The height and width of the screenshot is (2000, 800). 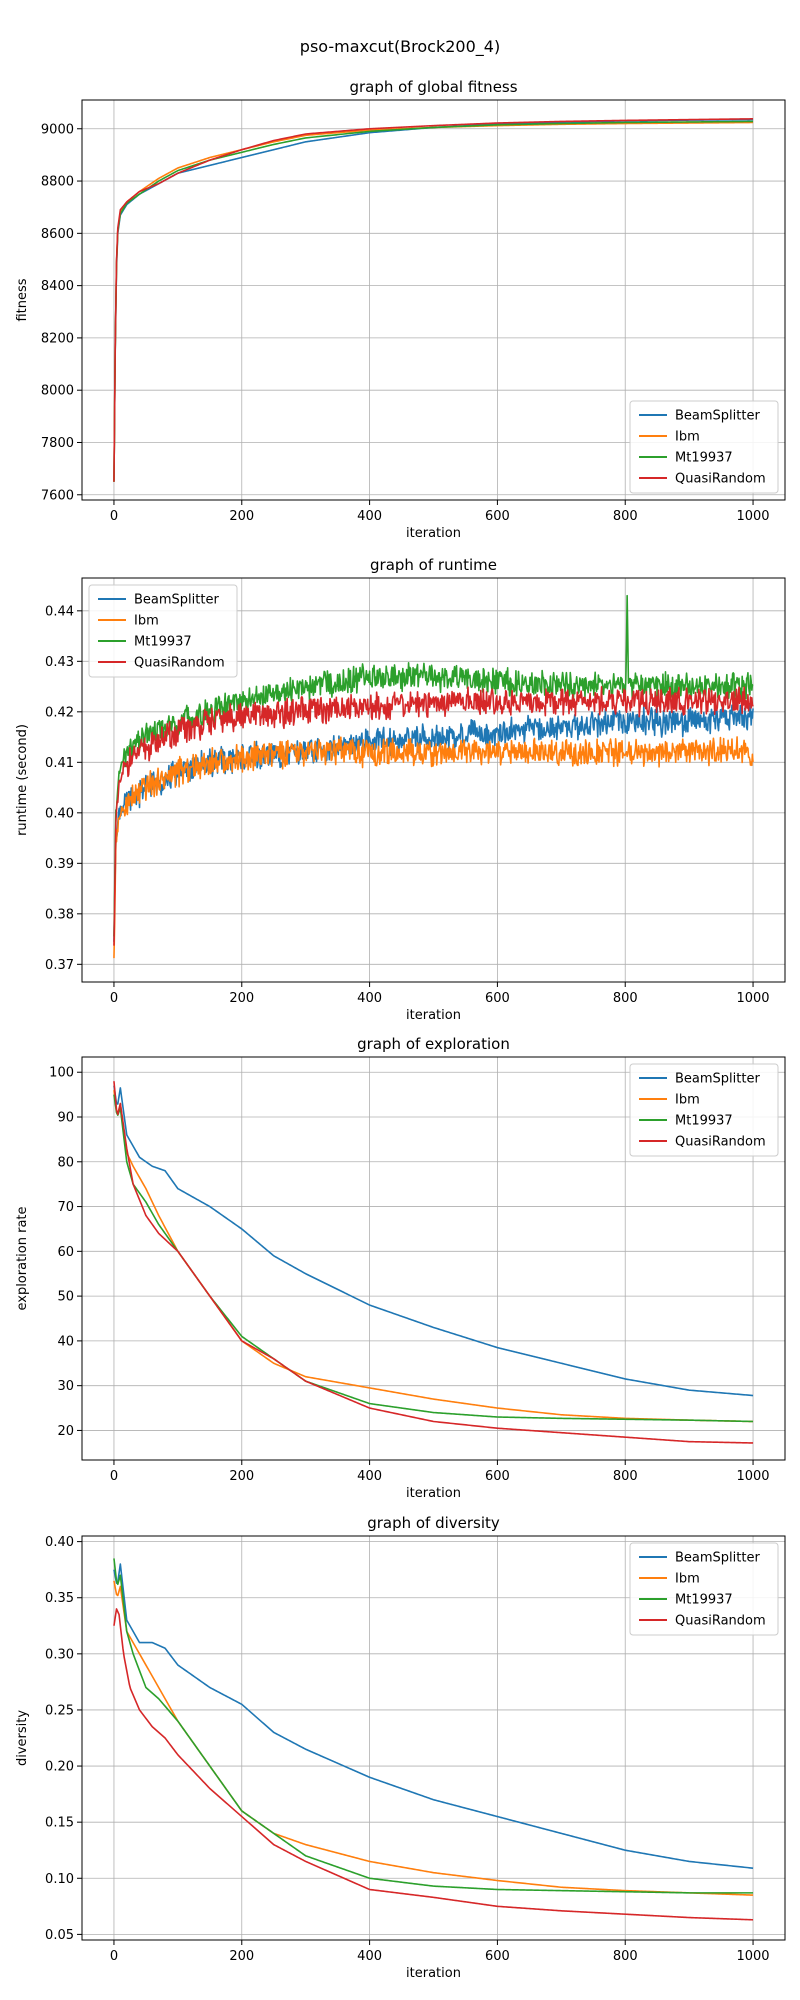 I want to click on y-tick-label: 0.38, so click(x=59, y=914).